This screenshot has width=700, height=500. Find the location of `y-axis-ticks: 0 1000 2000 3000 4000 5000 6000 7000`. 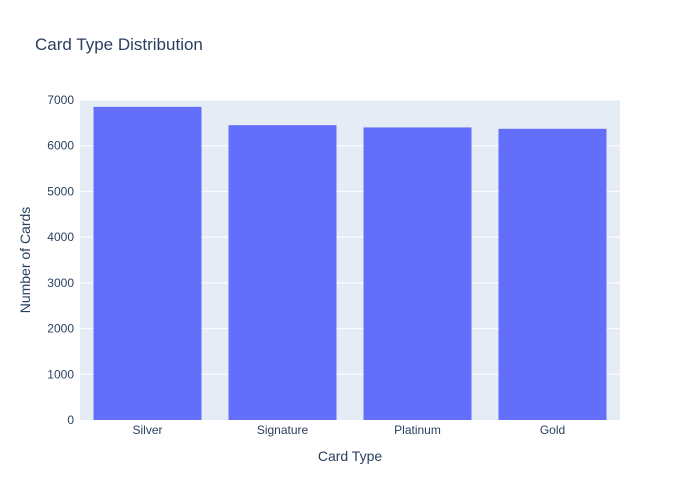

y-axis-ticks: 0 1000 2000 3000 4000 5000 6000 7000 is located at coordinates (60, 260).